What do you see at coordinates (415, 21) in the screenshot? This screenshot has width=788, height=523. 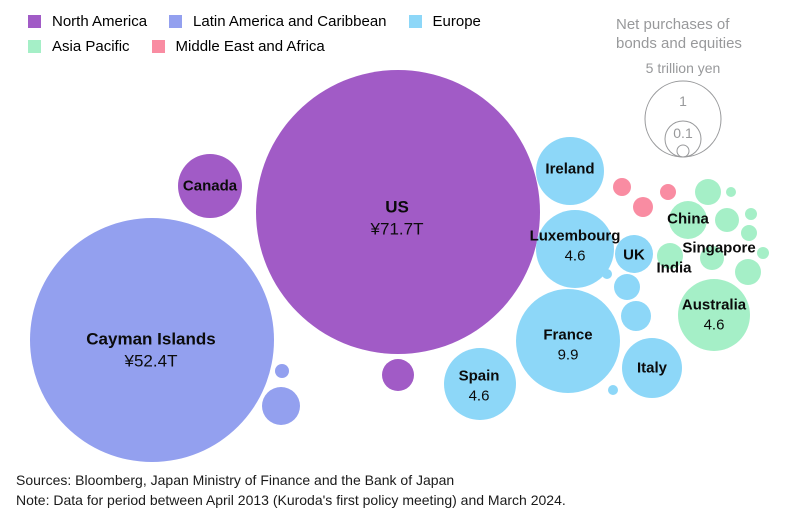 I see `legend-swatch-europe` at bounding box center [415, 21].